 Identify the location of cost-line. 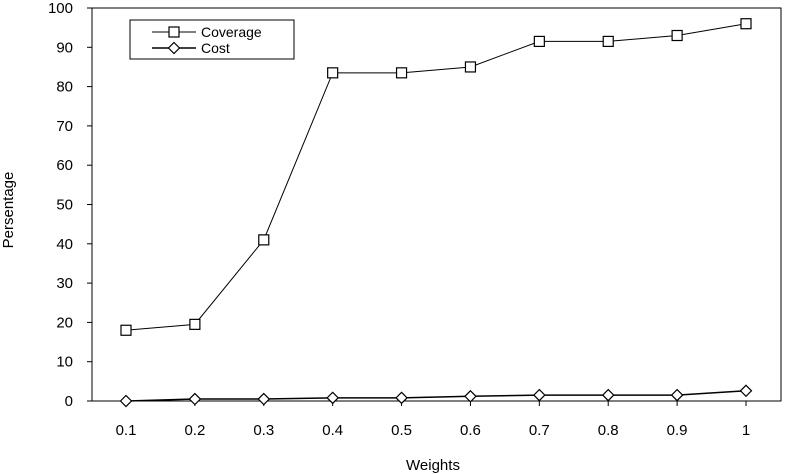
(436, 396).